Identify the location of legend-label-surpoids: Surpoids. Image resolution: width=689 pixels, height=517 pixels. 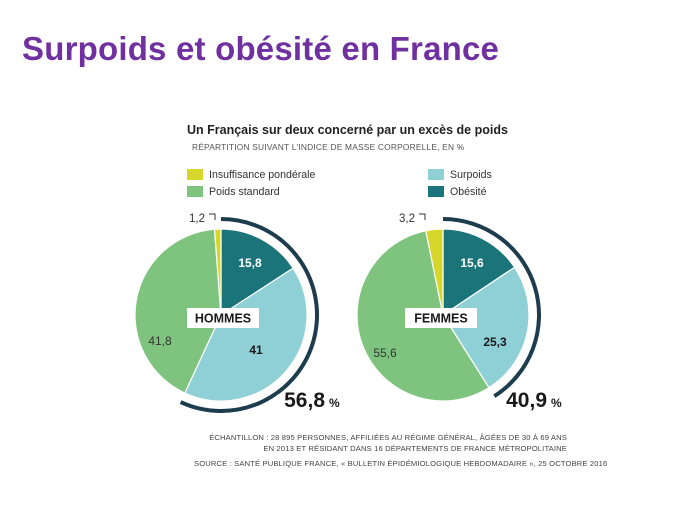
(471, 174).